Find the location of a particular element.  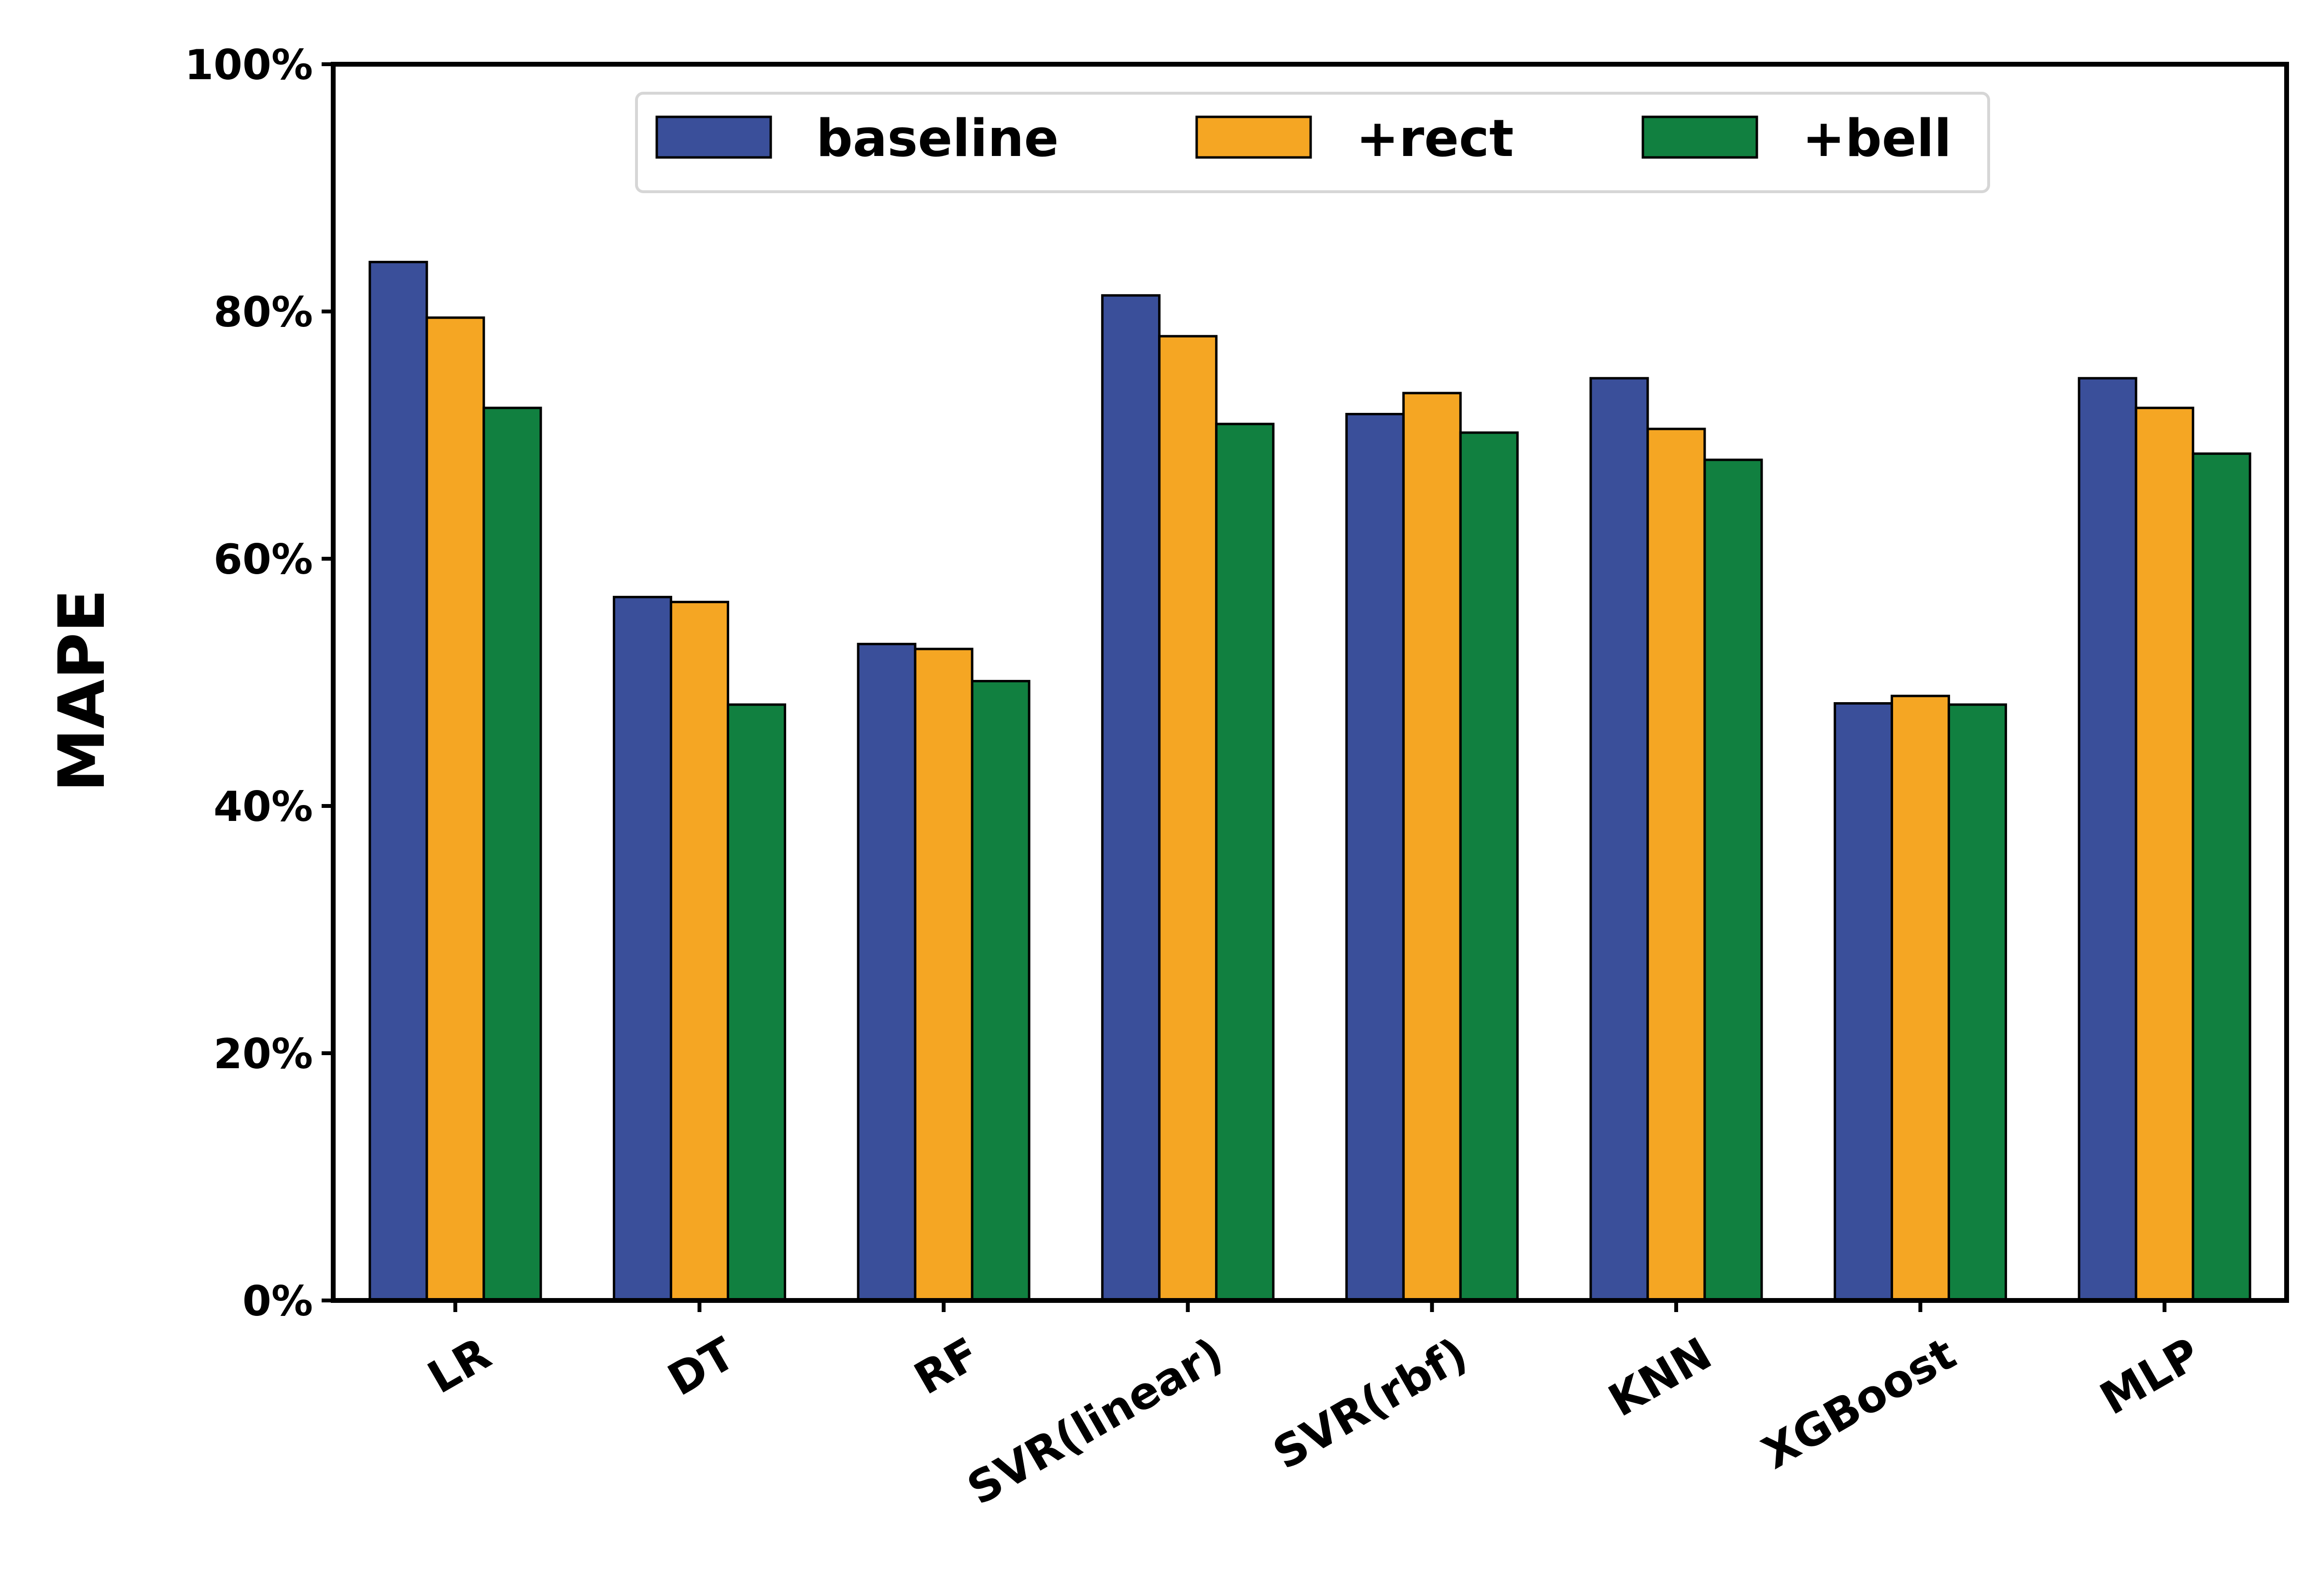

y-tick-label: 40% is located at coordinates (263, 807).